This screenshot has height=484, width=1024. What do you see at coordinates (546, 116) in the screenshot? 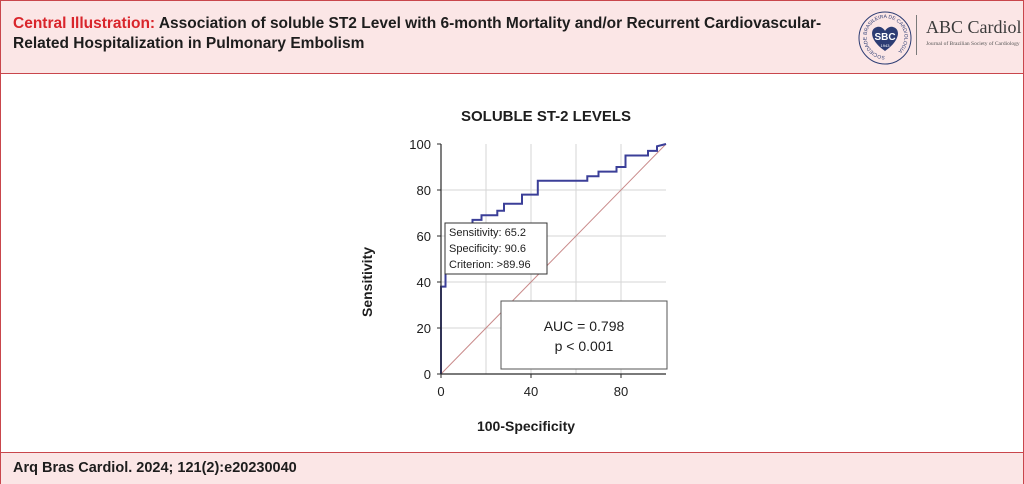
I see `chart-title: SOLUBLE ST-2 LEVELS` at bounding box center [546, 116].